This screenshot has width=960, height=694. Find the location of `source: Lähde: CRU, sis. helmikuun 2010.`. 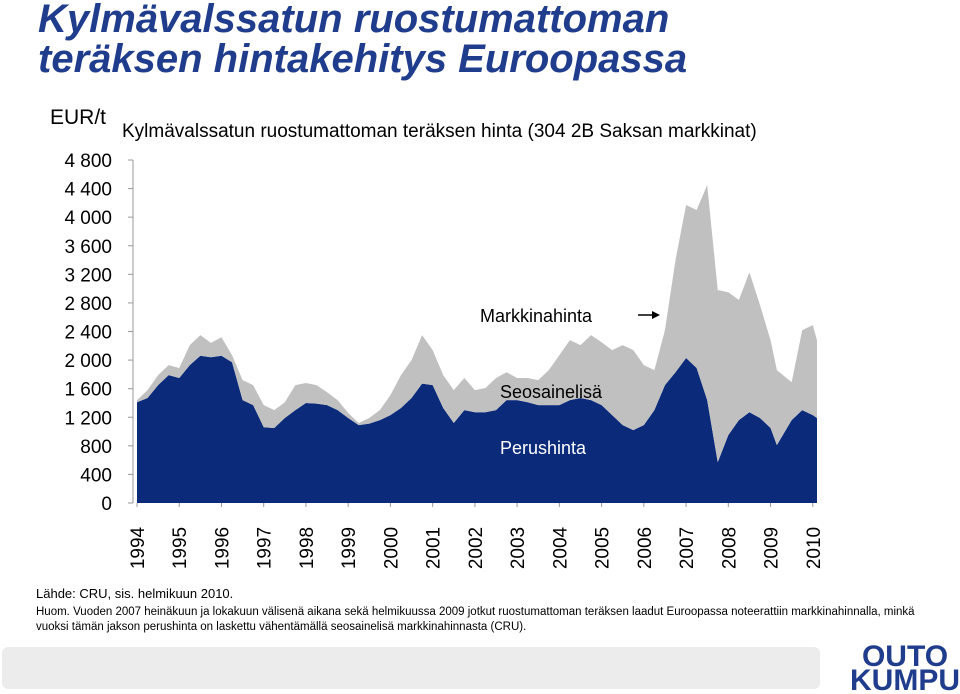

source: Lähde: CRU, sis. helmikuun 2010. is located at coordinates (134, 593).